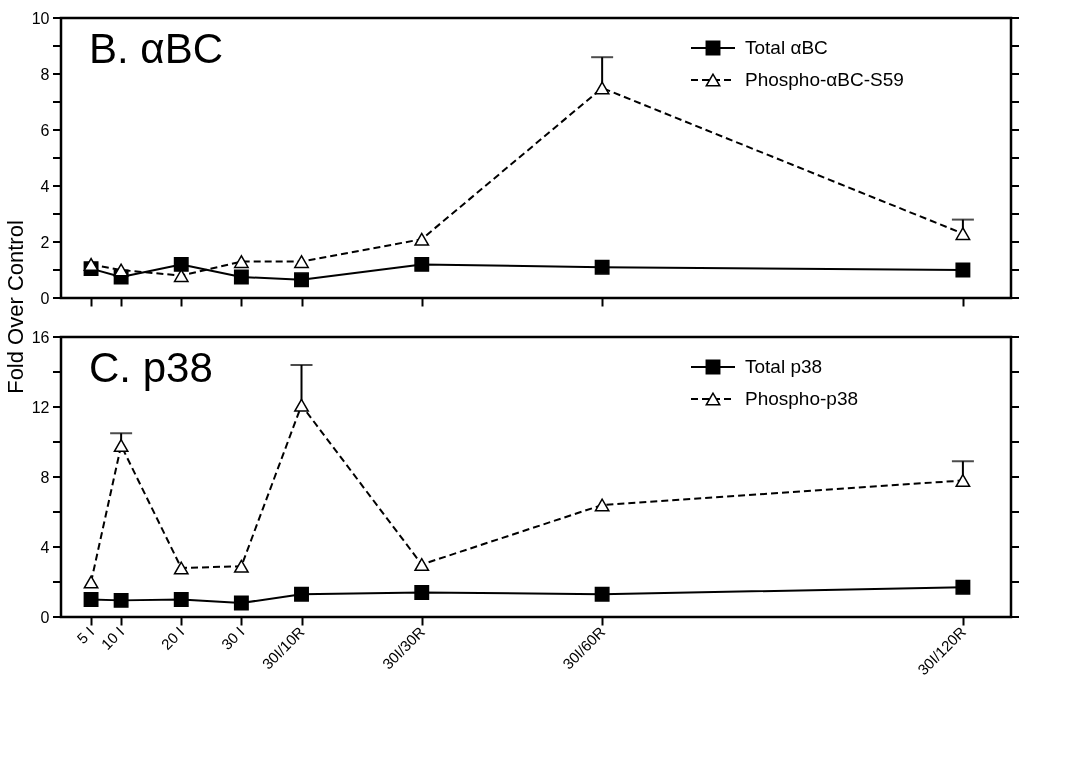  Describe the element at coordinates (824, 79) in the screenshot. I see `legend-label: Phospho-αBC-S59` at that location.